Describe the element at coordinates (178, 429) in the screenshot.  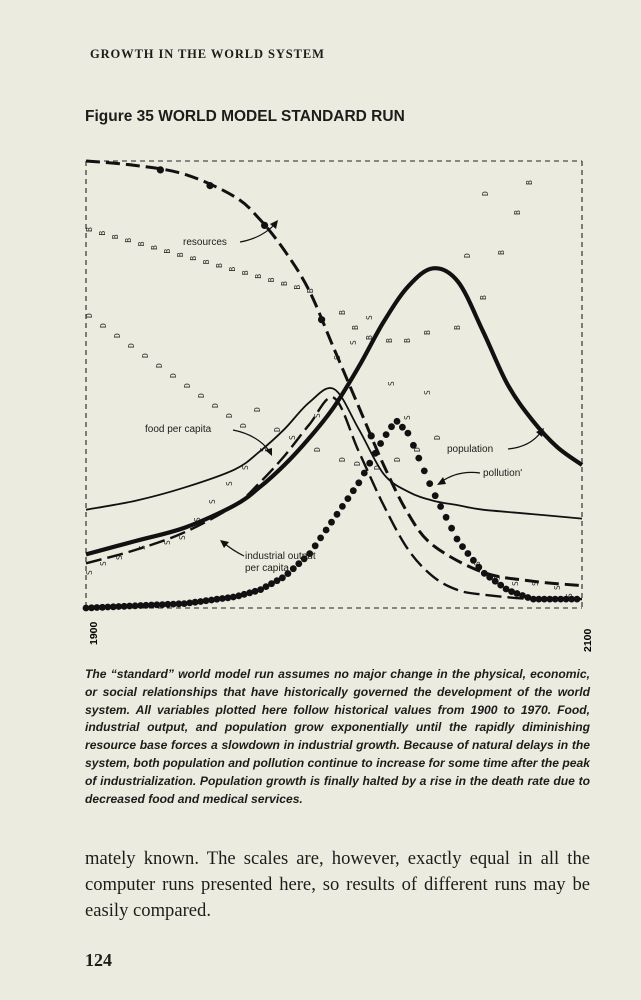
I see `label-food-per-capita: food per capita` at that location.